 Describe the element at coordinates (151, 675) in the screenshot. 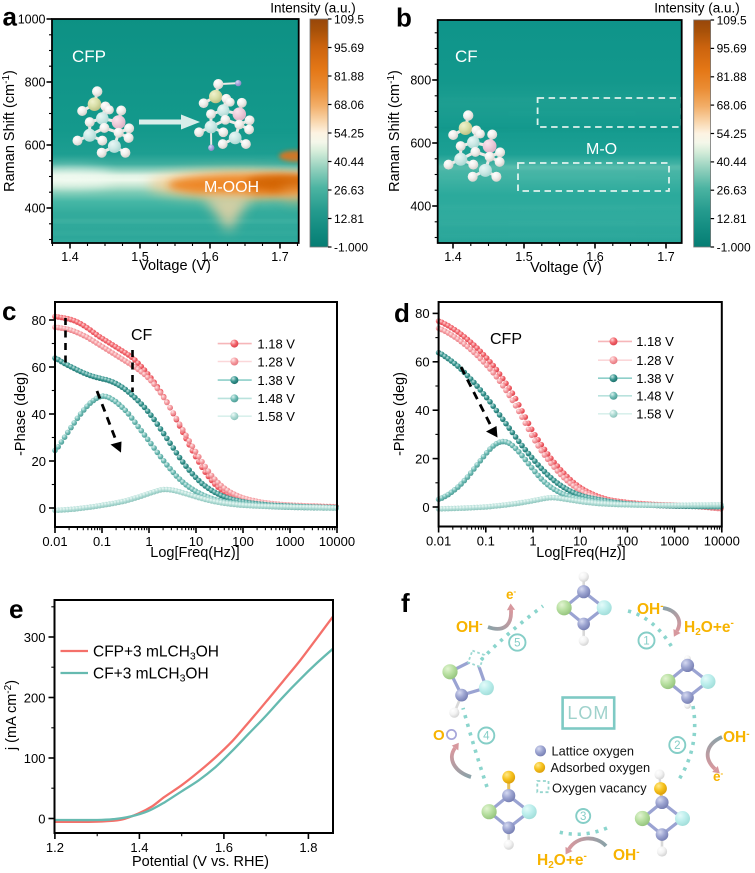

I see `svg-text: CF+3 mLCH3OH` at that location.